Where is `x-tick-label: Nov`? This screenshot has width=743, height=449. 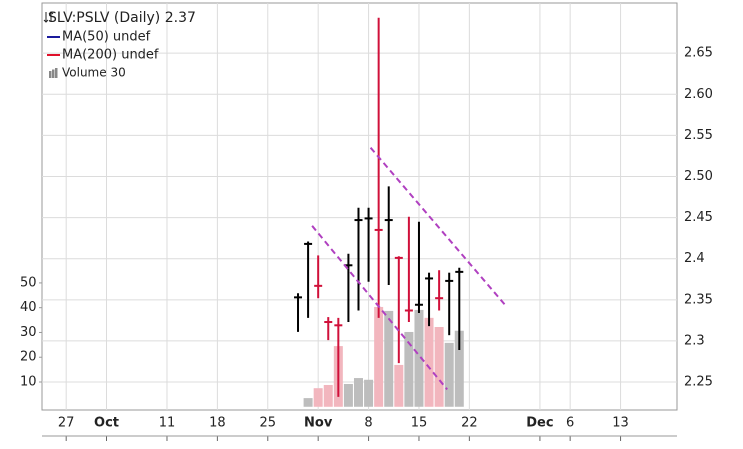
x-tick-label: Nov is located at coordinates (318, 423).